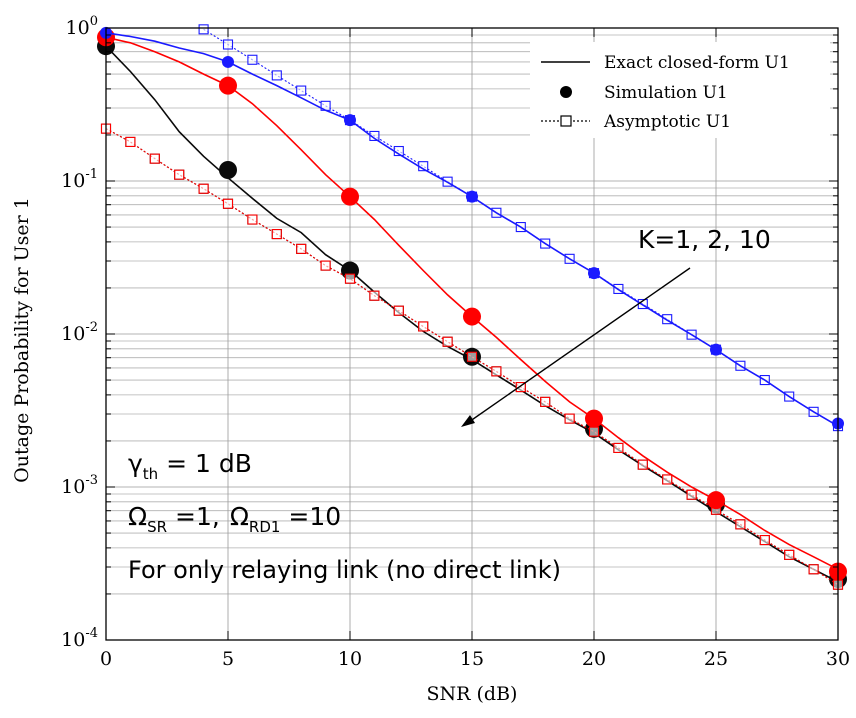 This screenshot has width=856, height=718. Describe the element at coordinates (578, 346) in the screenshot. I see `k-arrow-line` at that location.